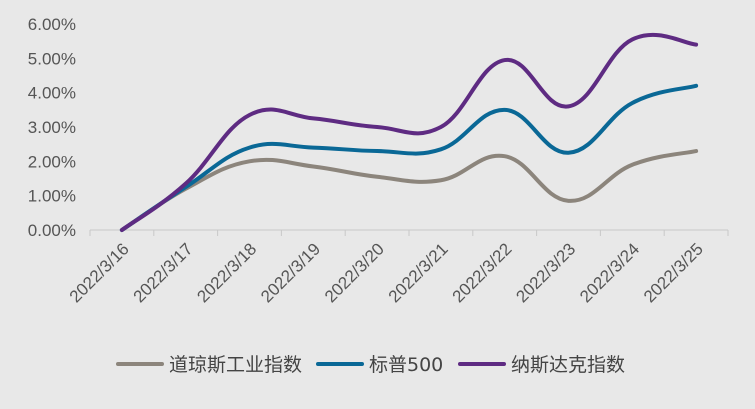 The image size is (755, 409). I want to click on x-tick-label: 2022/3/25, so click(673, 272).